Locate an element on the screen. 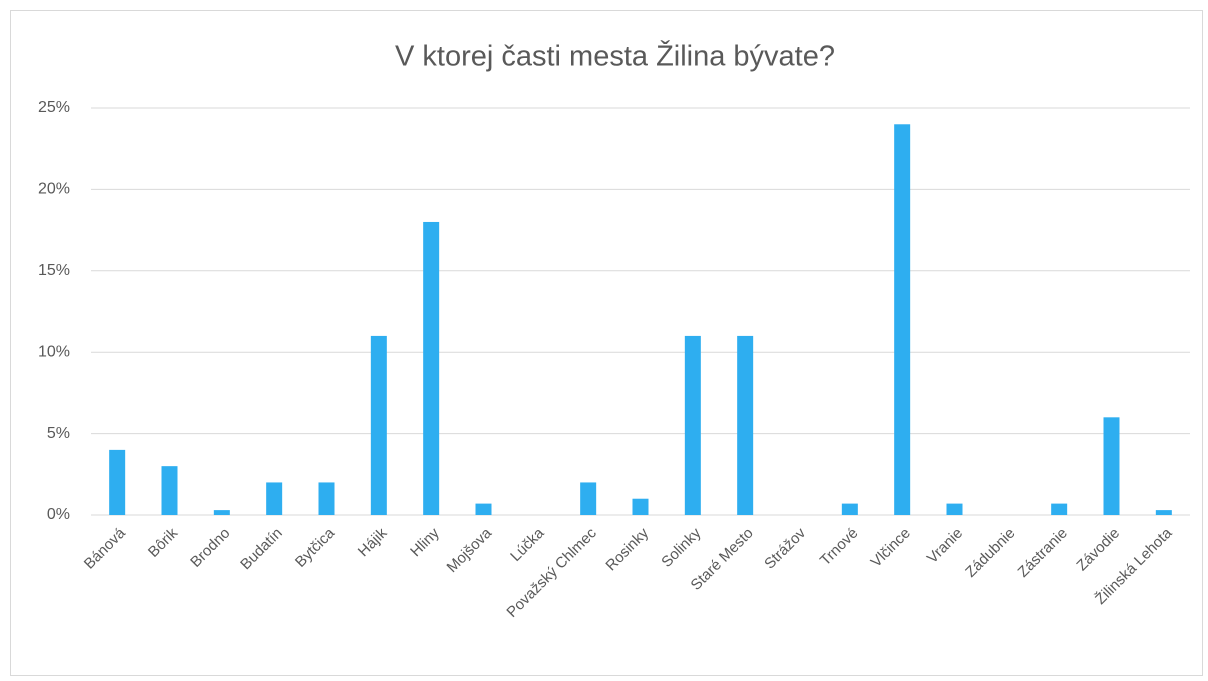 Image resolution: width=1208 pixels, height=681 pixels. chart-title: V ktorej časti mesta Žilina bývate? is located at coordinates (615, 56).